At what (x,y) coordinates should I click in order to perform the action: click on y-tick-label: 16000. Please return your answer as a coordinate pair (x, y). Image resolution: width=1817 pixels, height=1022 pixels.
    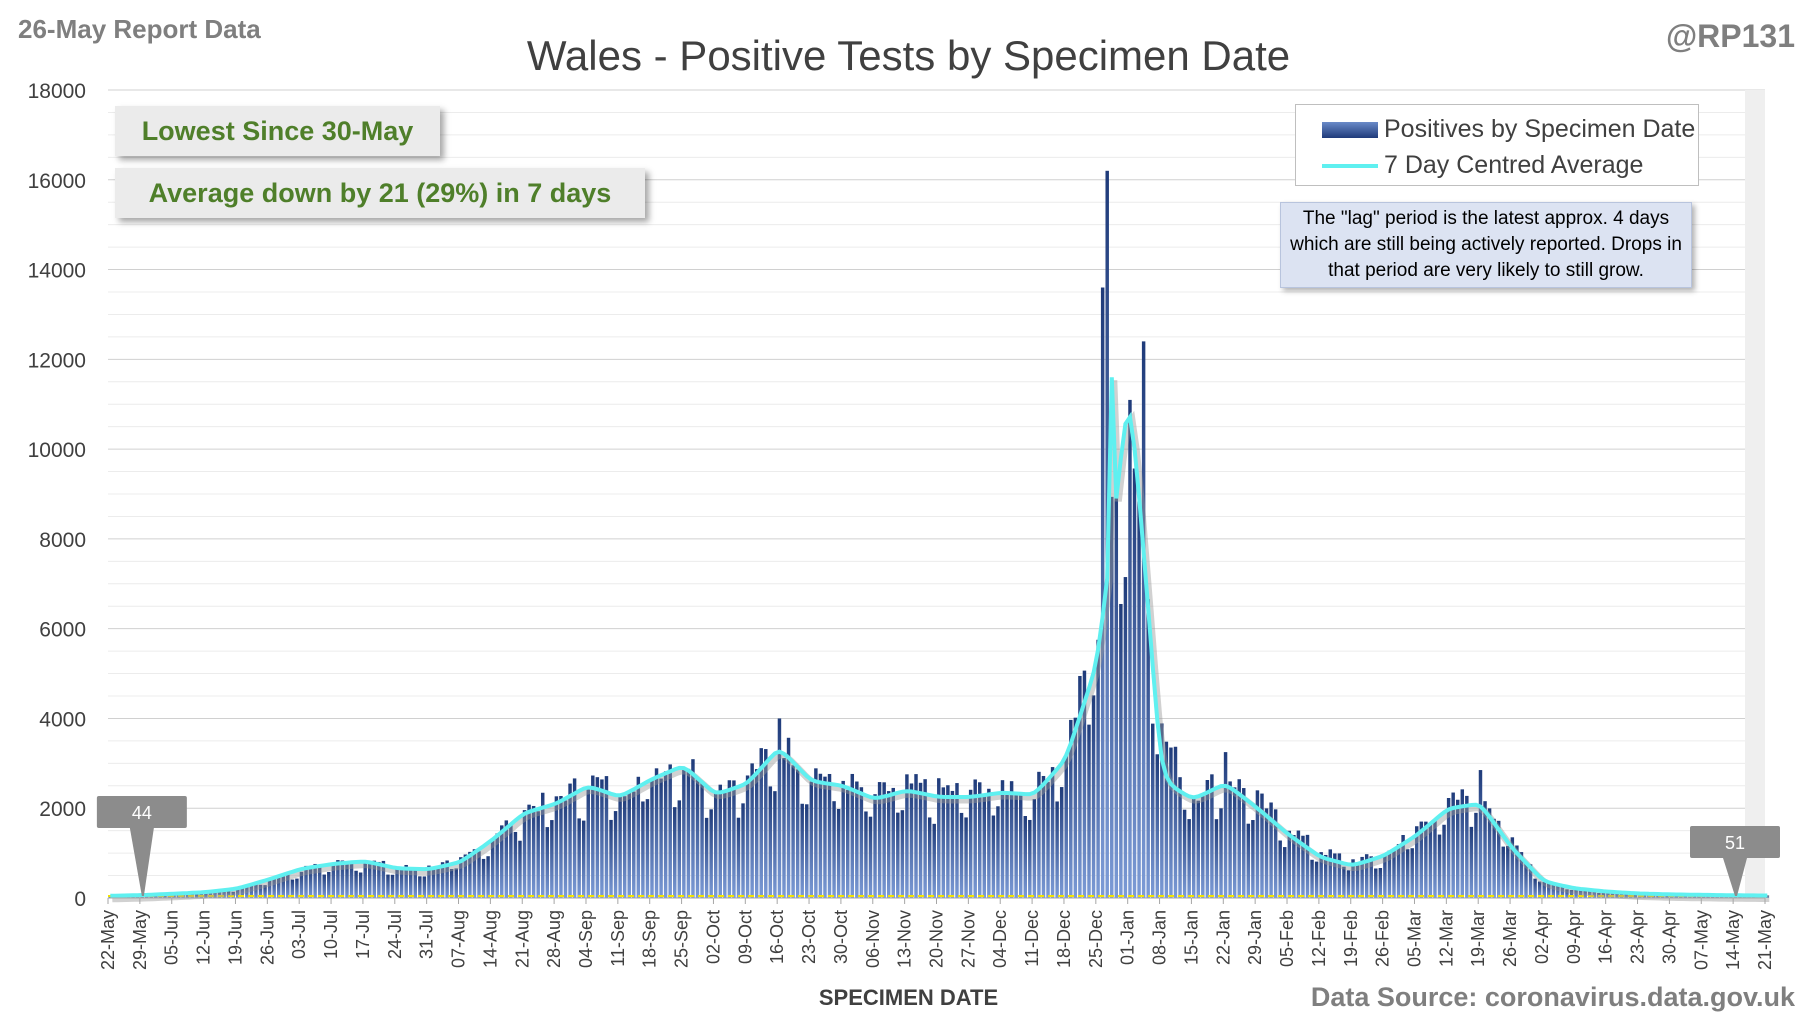
    Looking at the image, I should click on (57, 181).